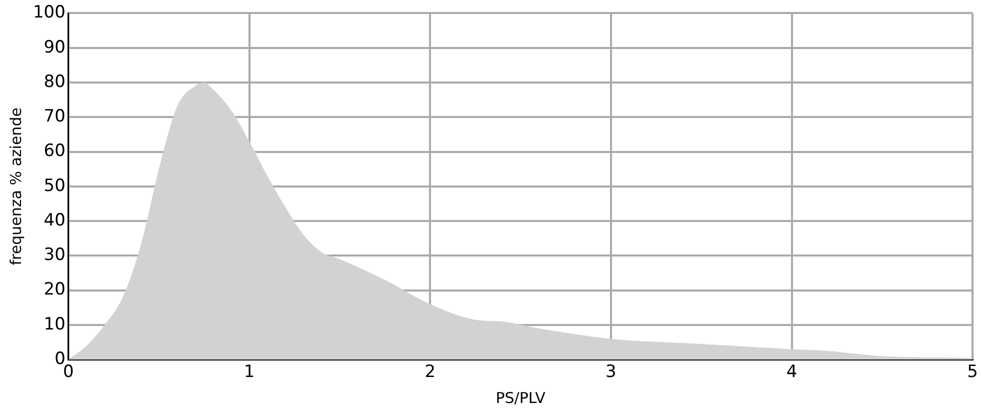  I want to click on y-tick-label: 0, so click(60, 359).